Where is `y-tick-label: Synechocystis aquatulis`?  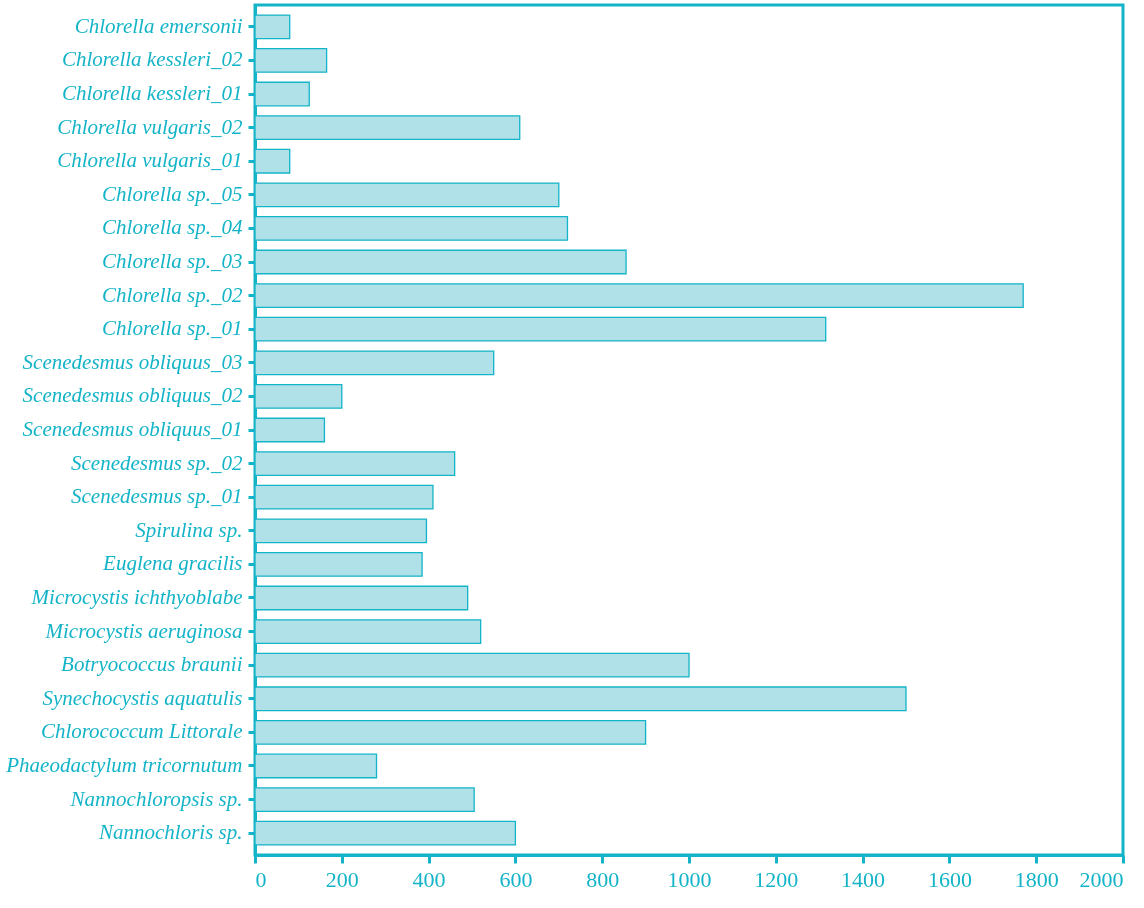 y-tick-label: Synechocystis aquatulis is located at coordinates (142, 697).